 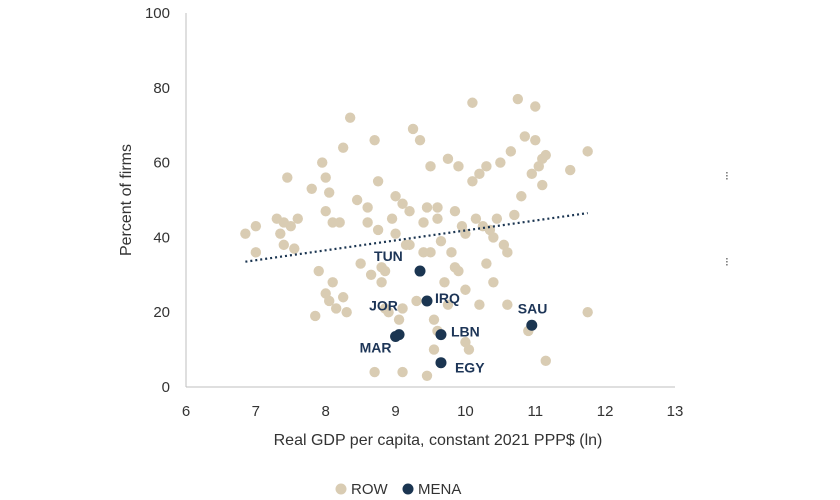 What do you see at coordinates (341, 489) in the screenshot?
I see `legend-swatch-row` at bounding box center [341, 489].